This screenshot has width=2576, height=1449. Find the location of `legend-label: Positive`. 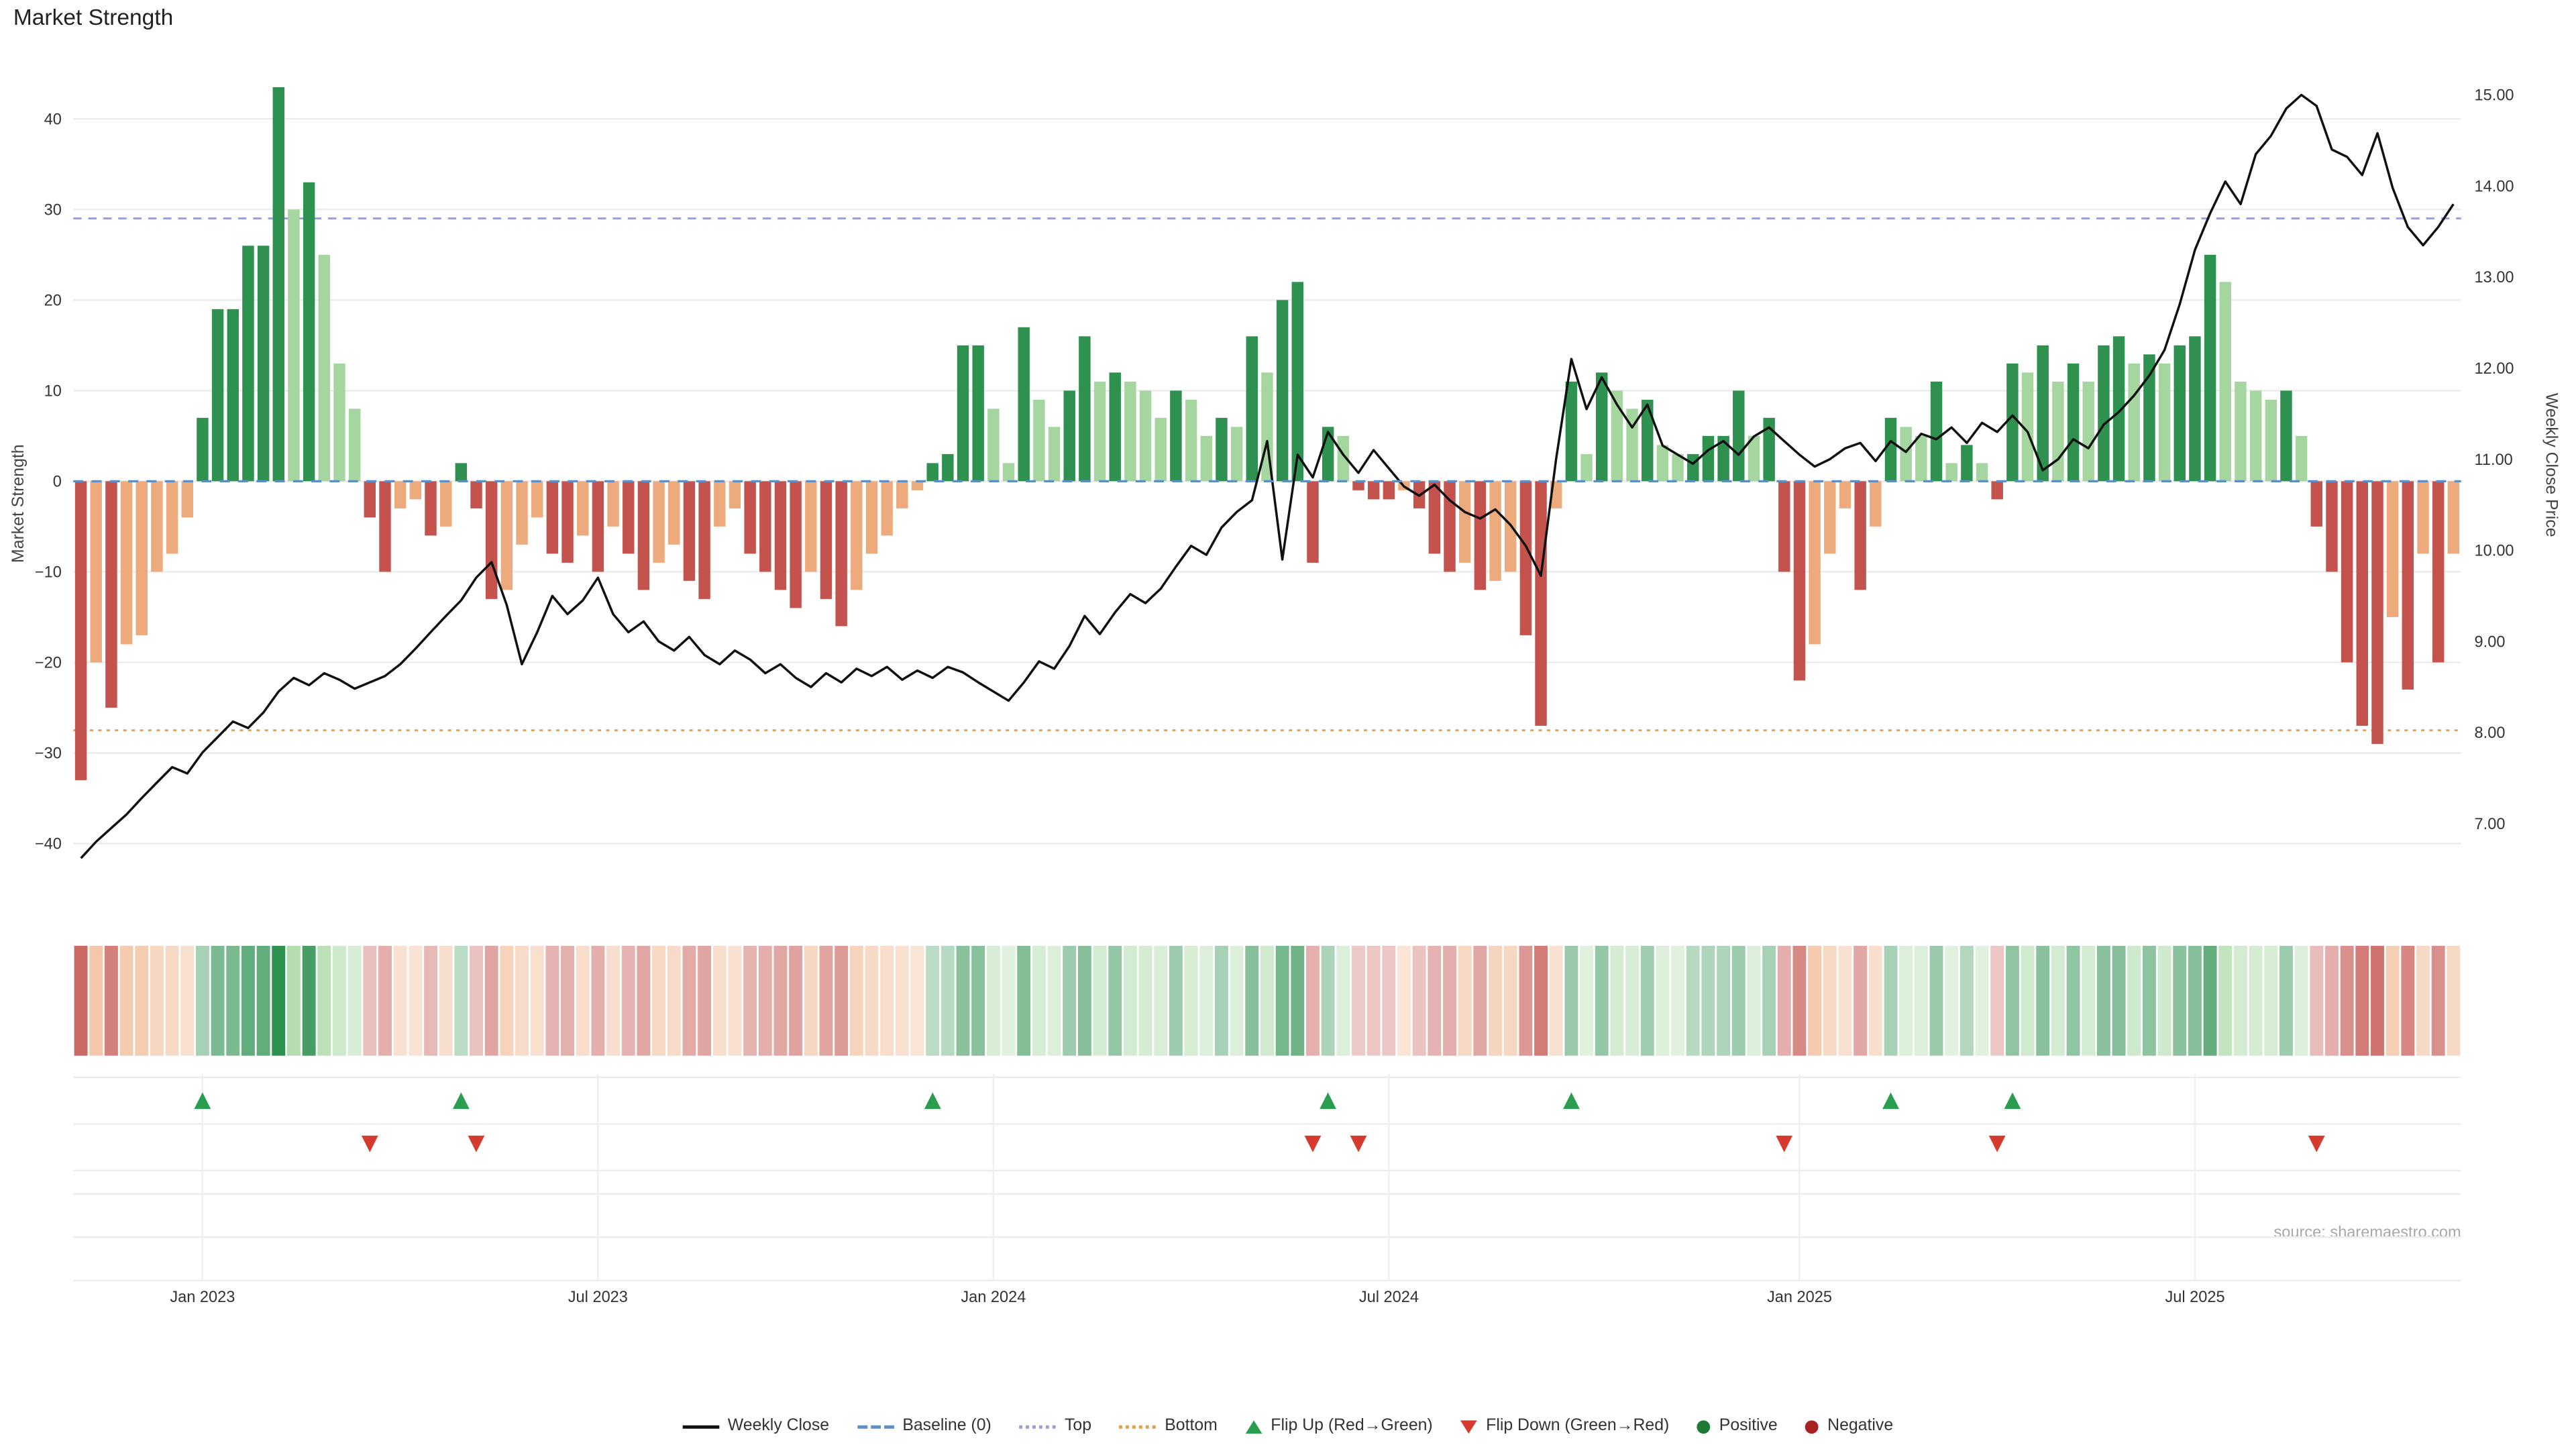

legend-label: Positive is located at coordinates (1748, 1426).